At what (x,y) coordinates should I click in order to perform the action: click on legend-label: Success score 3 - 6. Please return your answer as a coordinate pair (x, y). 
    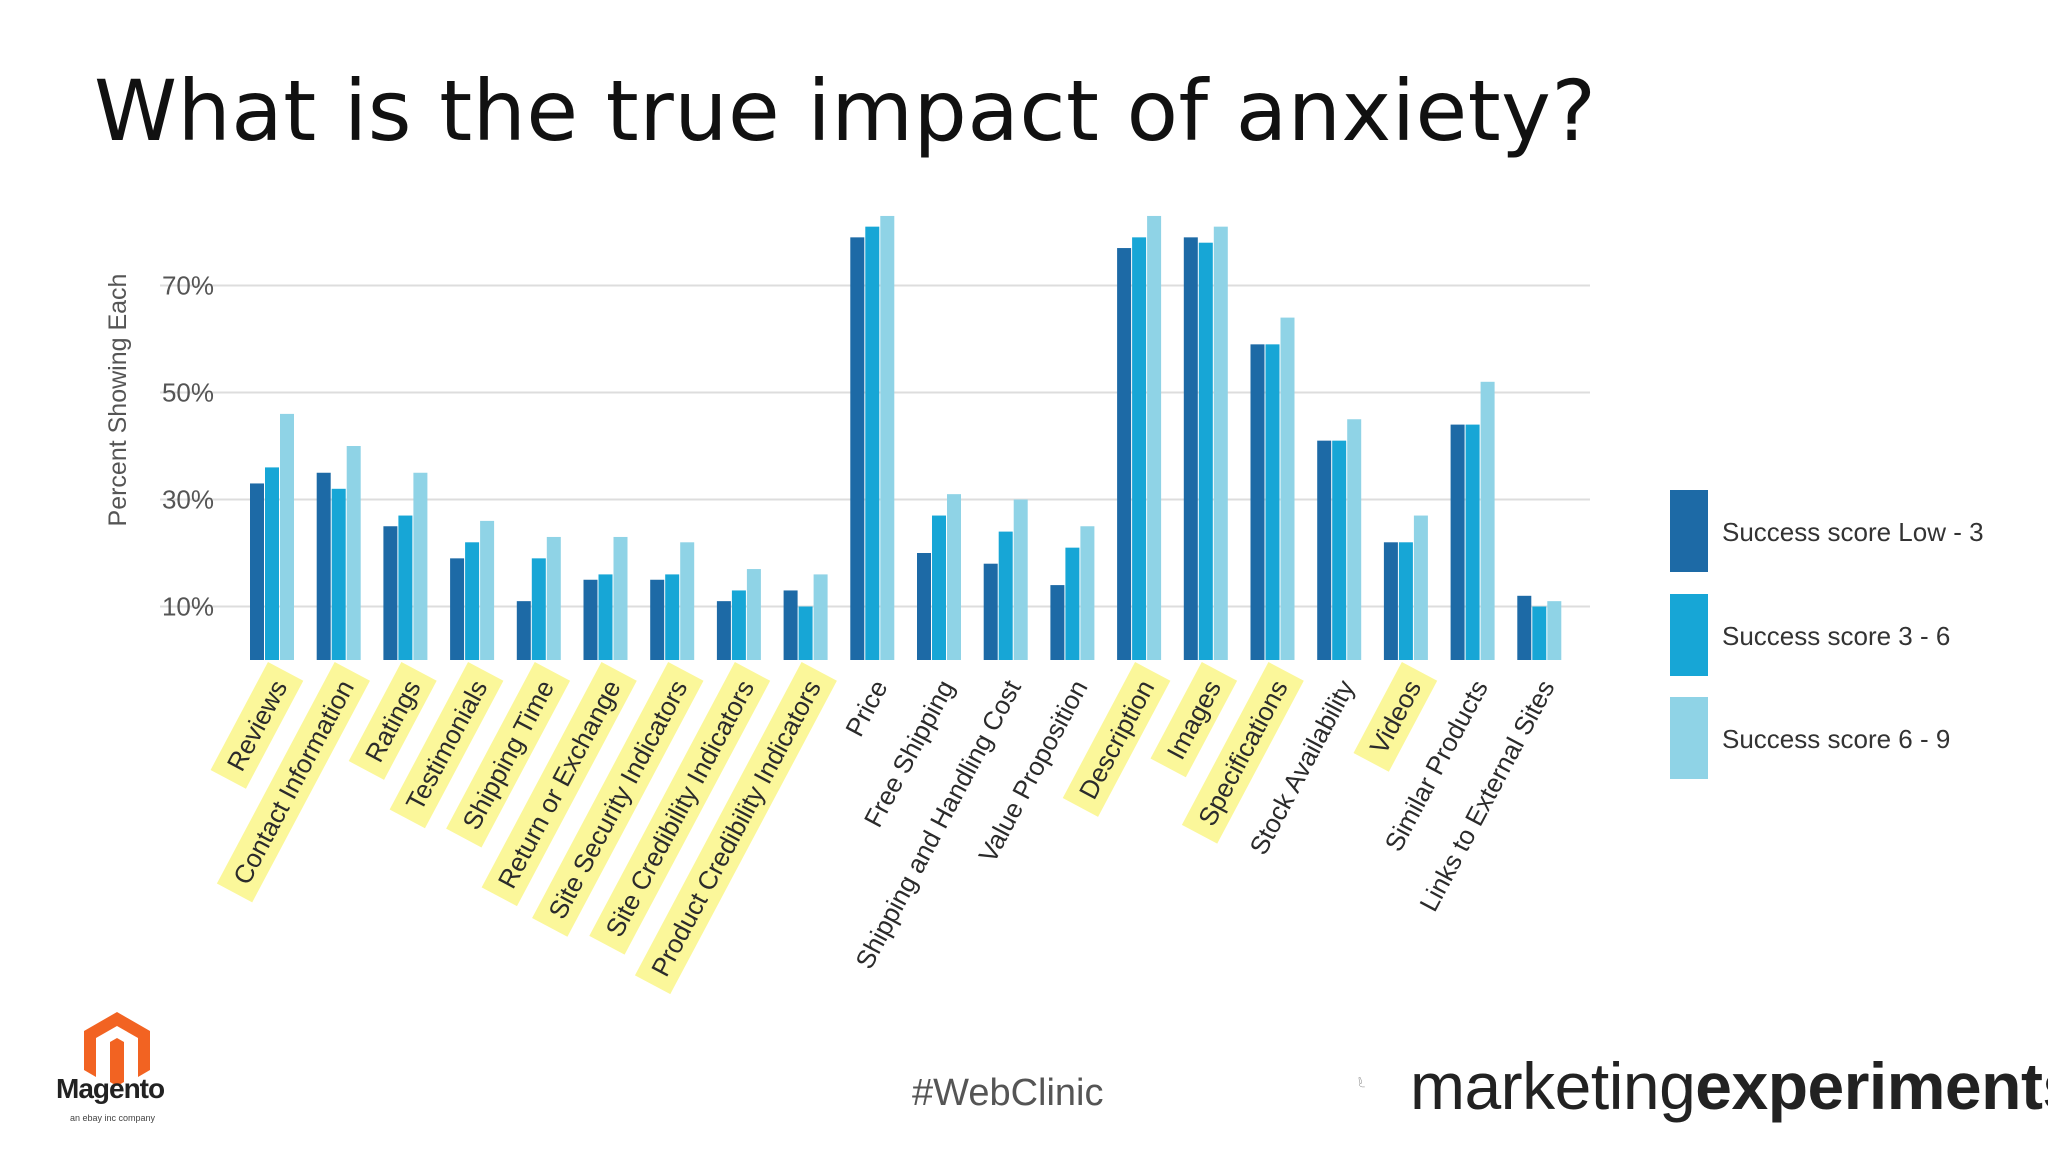
    Looking at the image, I should click on (1836, 636).